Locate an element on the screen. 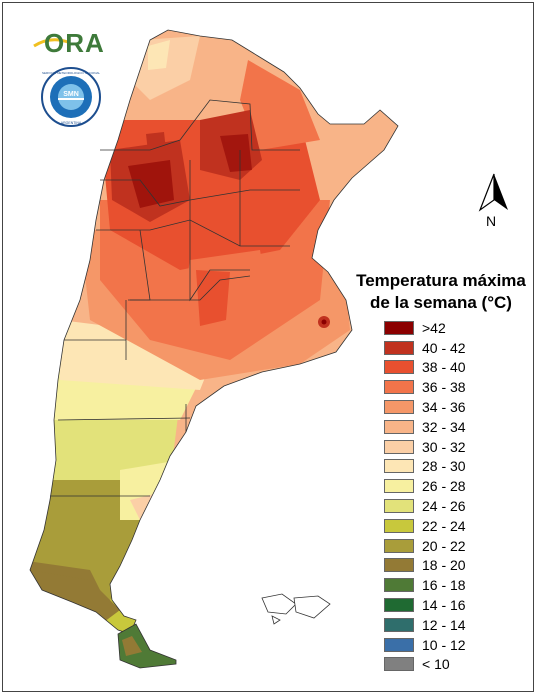  legend-item: 28 - 30 is located at coordinates (459, 467).